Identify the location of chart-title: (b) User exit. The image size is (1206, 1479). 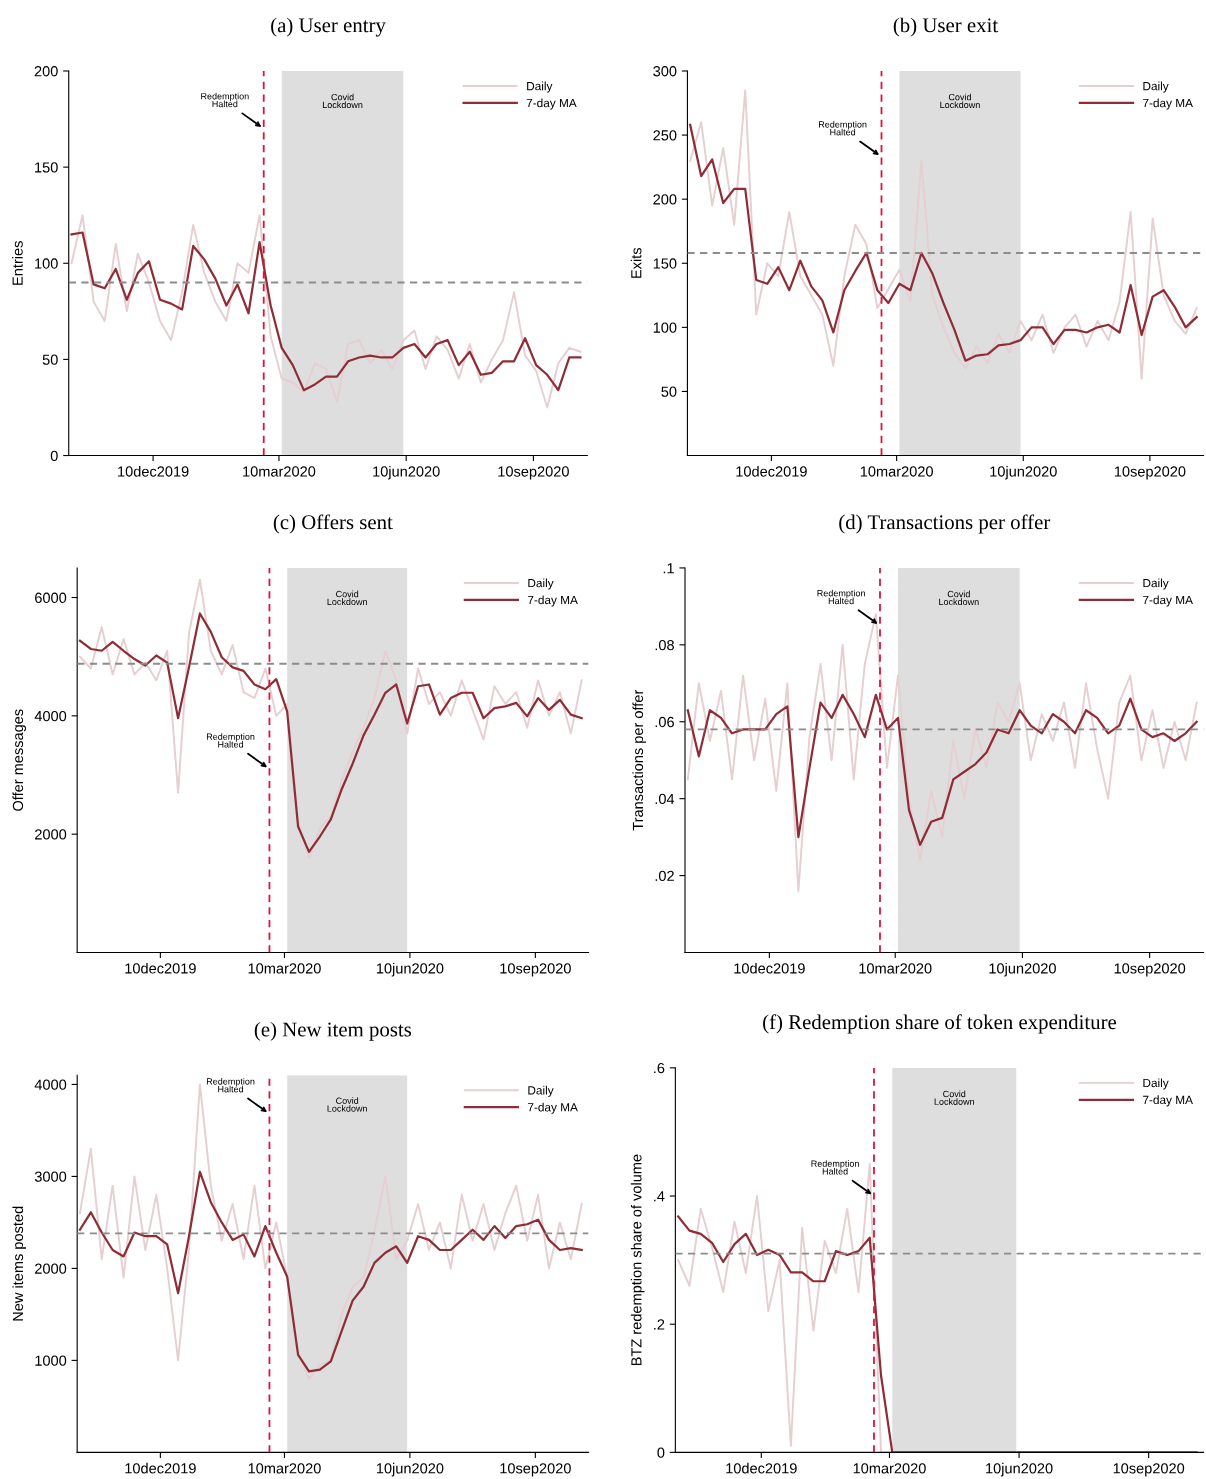
(946, 27).